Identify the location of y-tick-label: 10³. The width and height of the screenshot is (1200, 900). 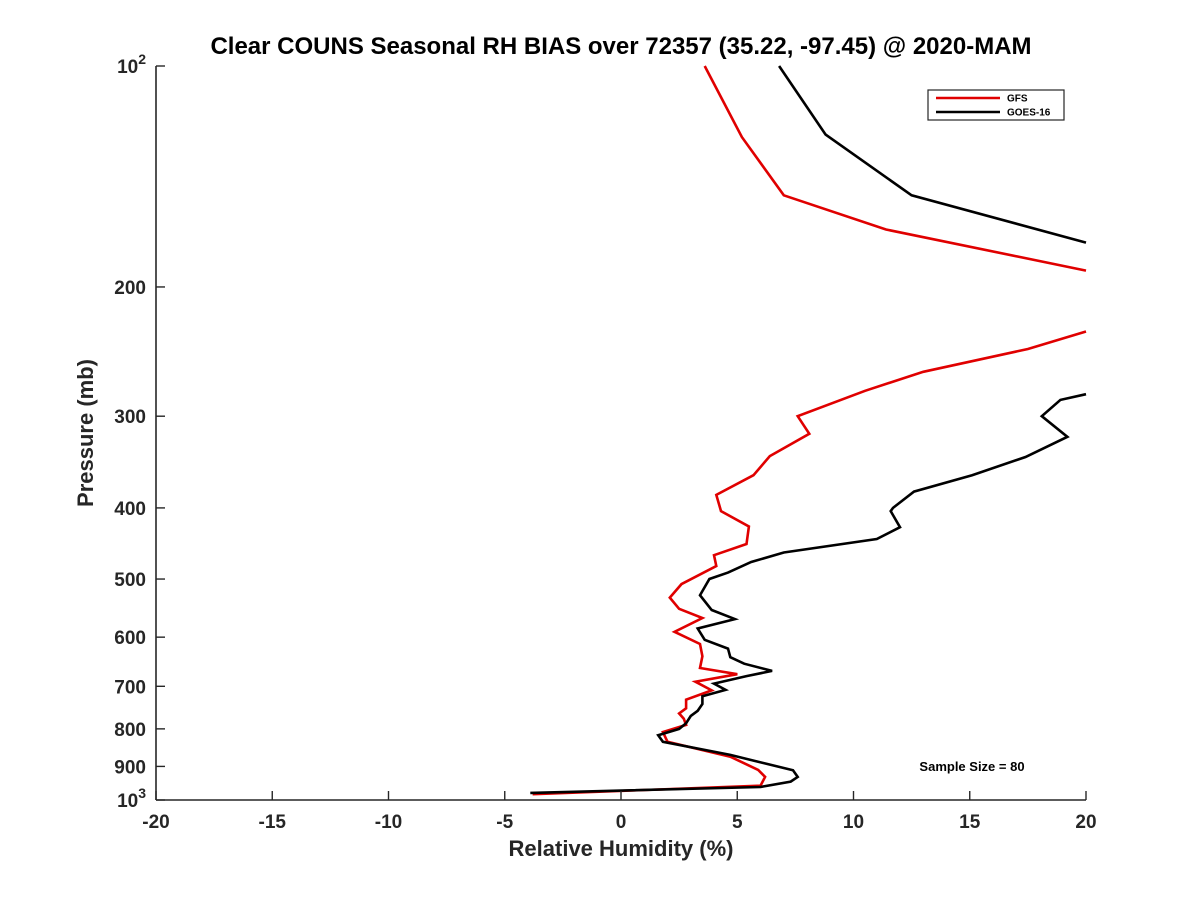
(131, 798).